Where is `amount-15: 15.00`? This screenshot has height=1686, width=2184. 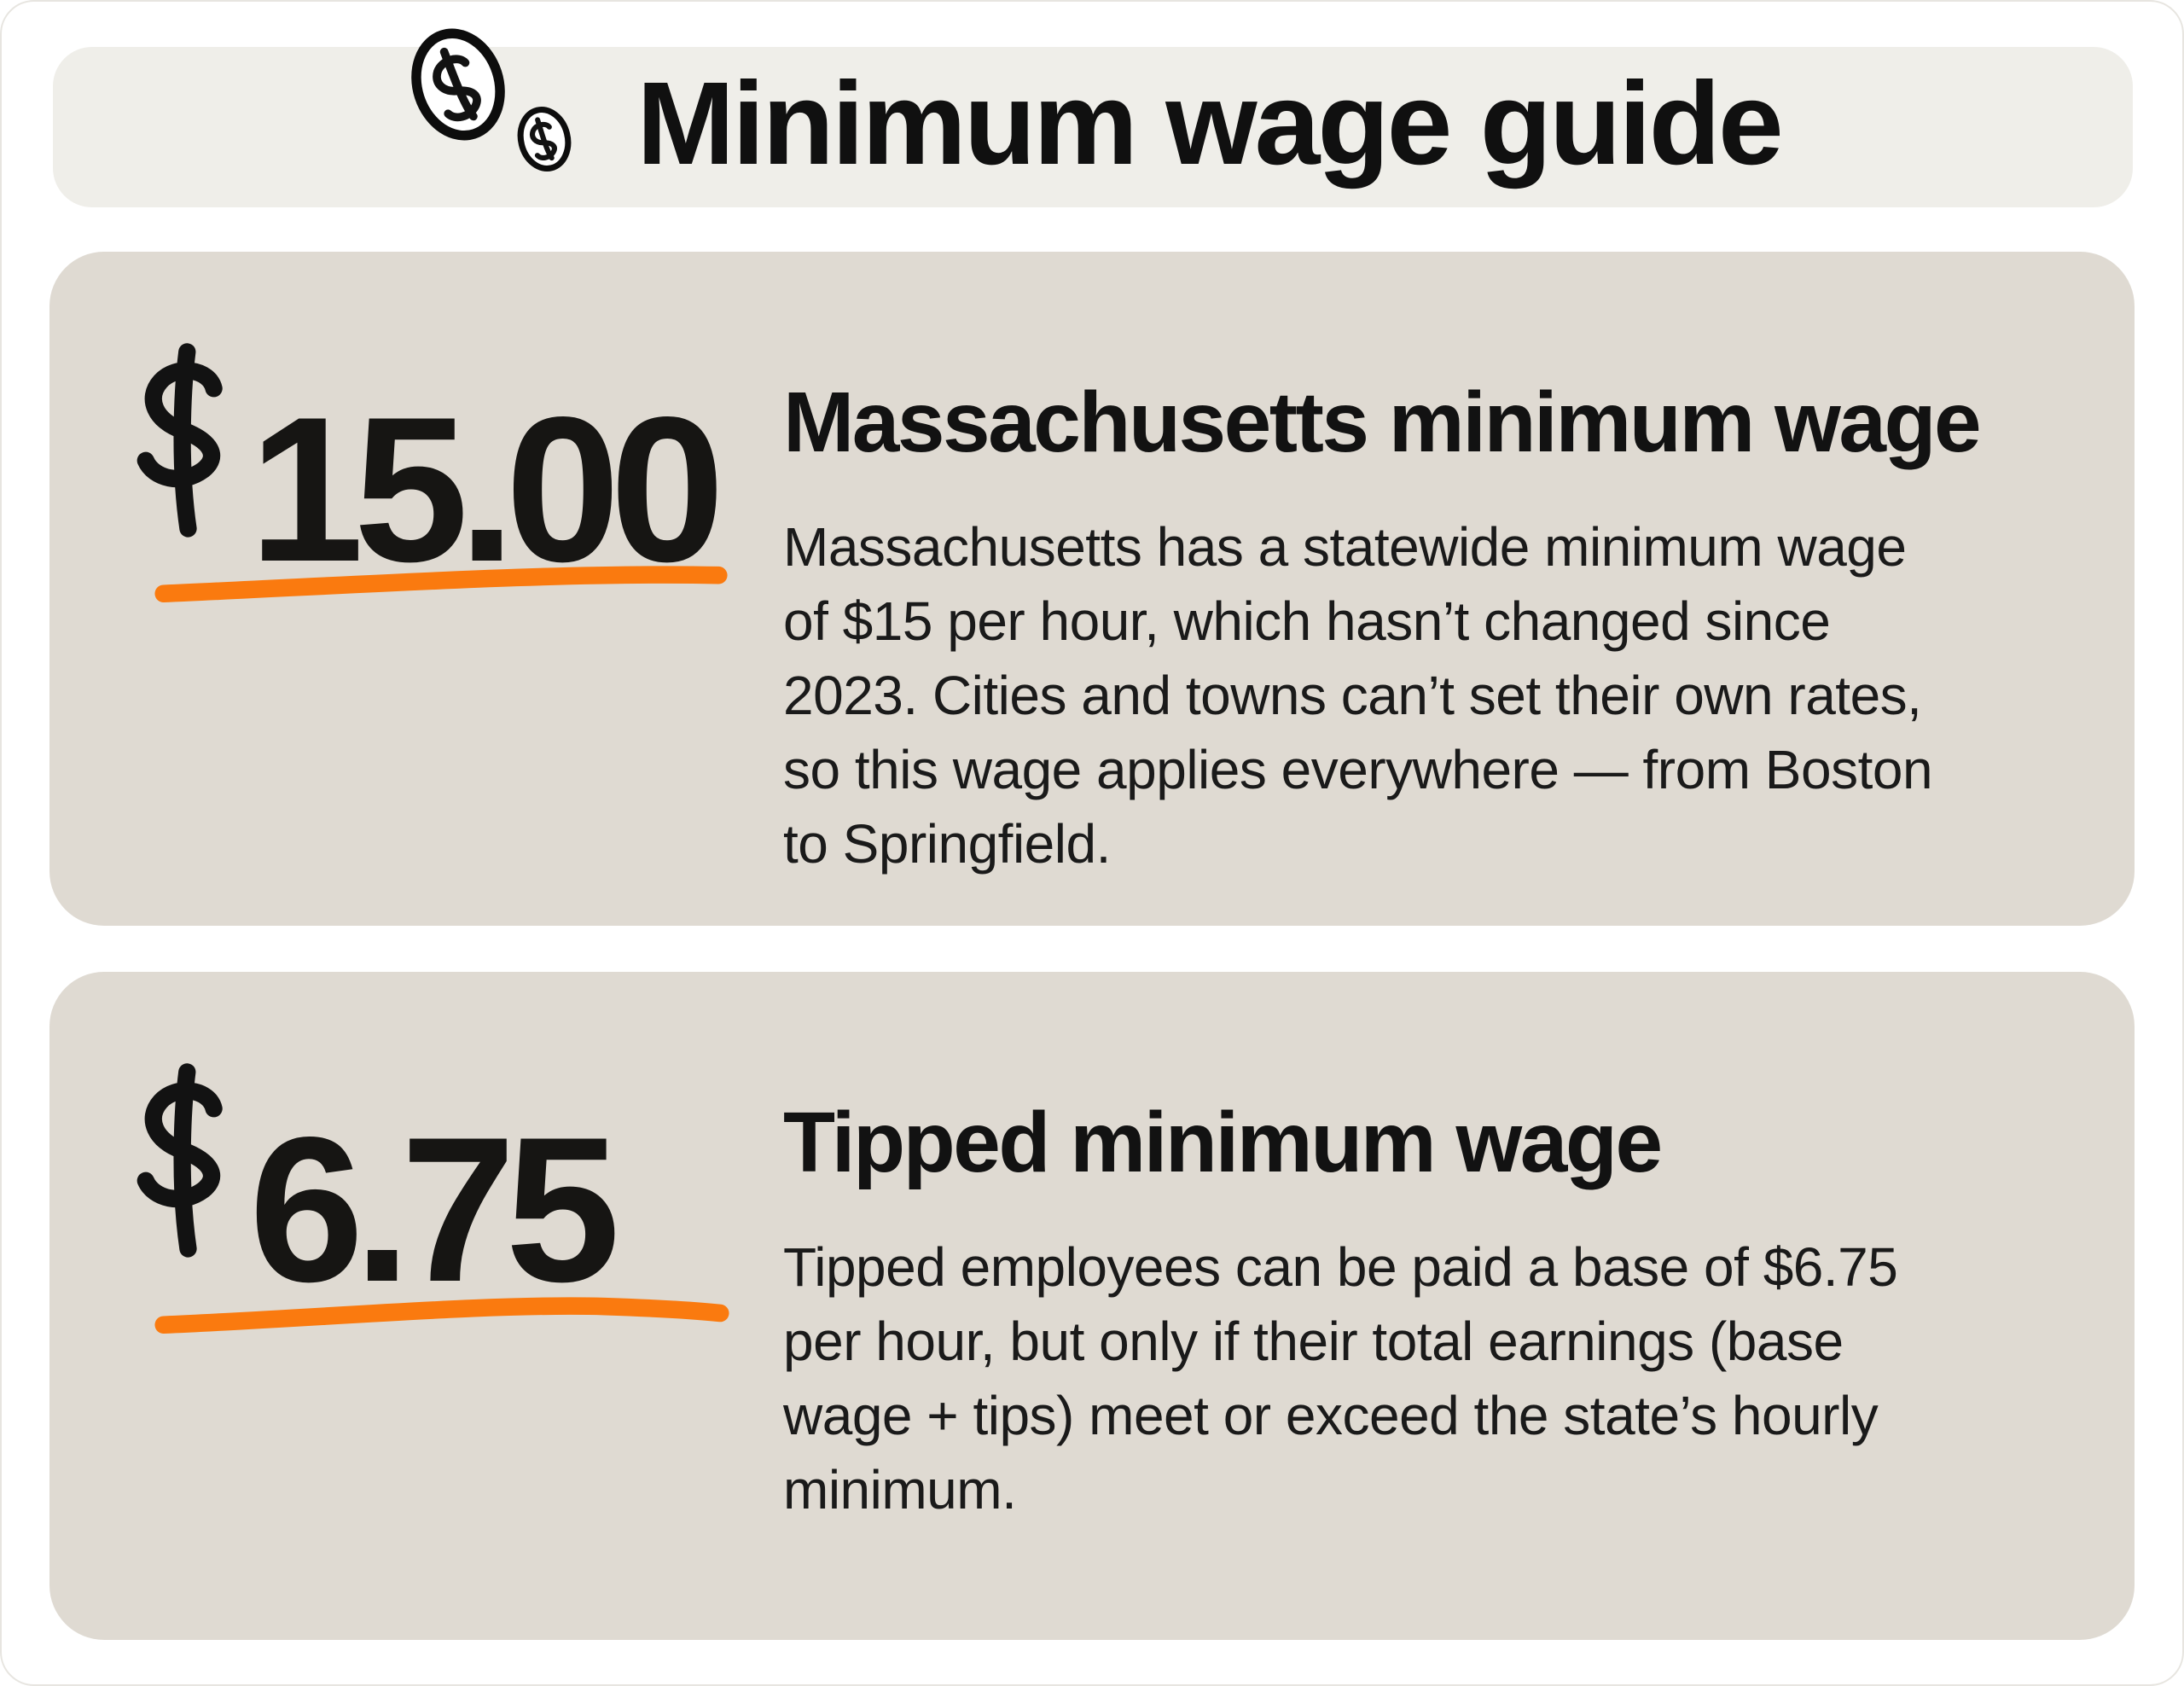 amount-15: 15.00 is located at coordinates (457, 467).